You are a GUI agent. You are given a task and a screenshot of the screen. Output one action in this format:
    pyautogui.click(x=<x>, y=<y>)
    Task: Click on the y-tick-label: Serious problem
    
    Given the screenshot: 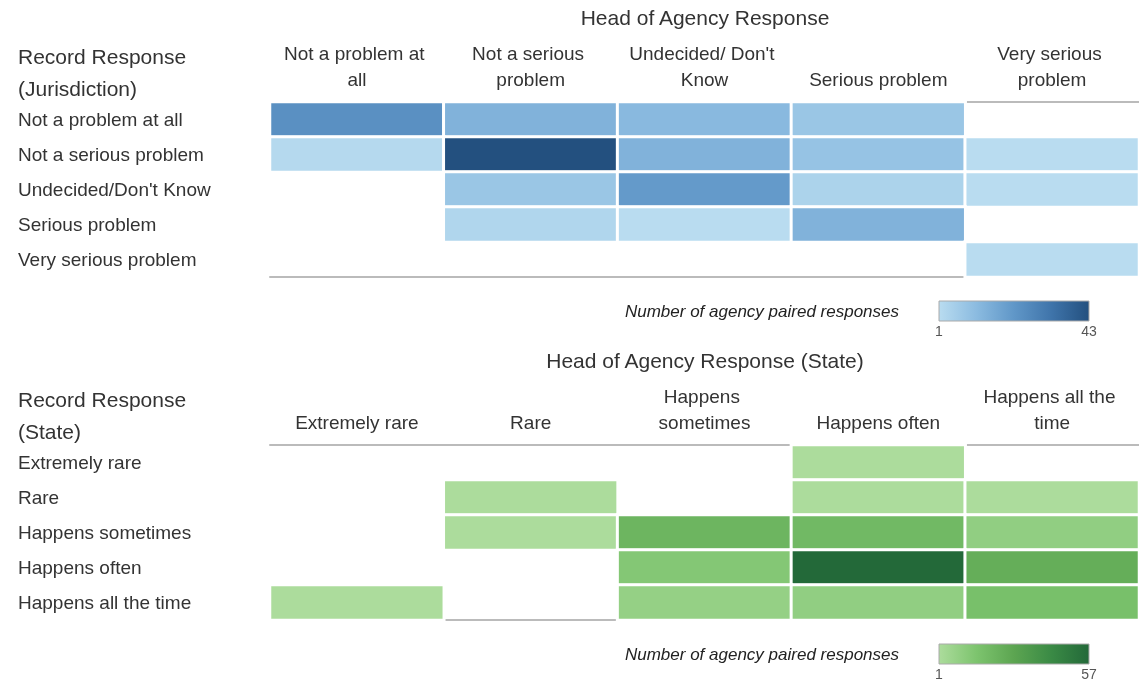 What is the action you would take?
    pyautogui.click(x=87, y=224)
    